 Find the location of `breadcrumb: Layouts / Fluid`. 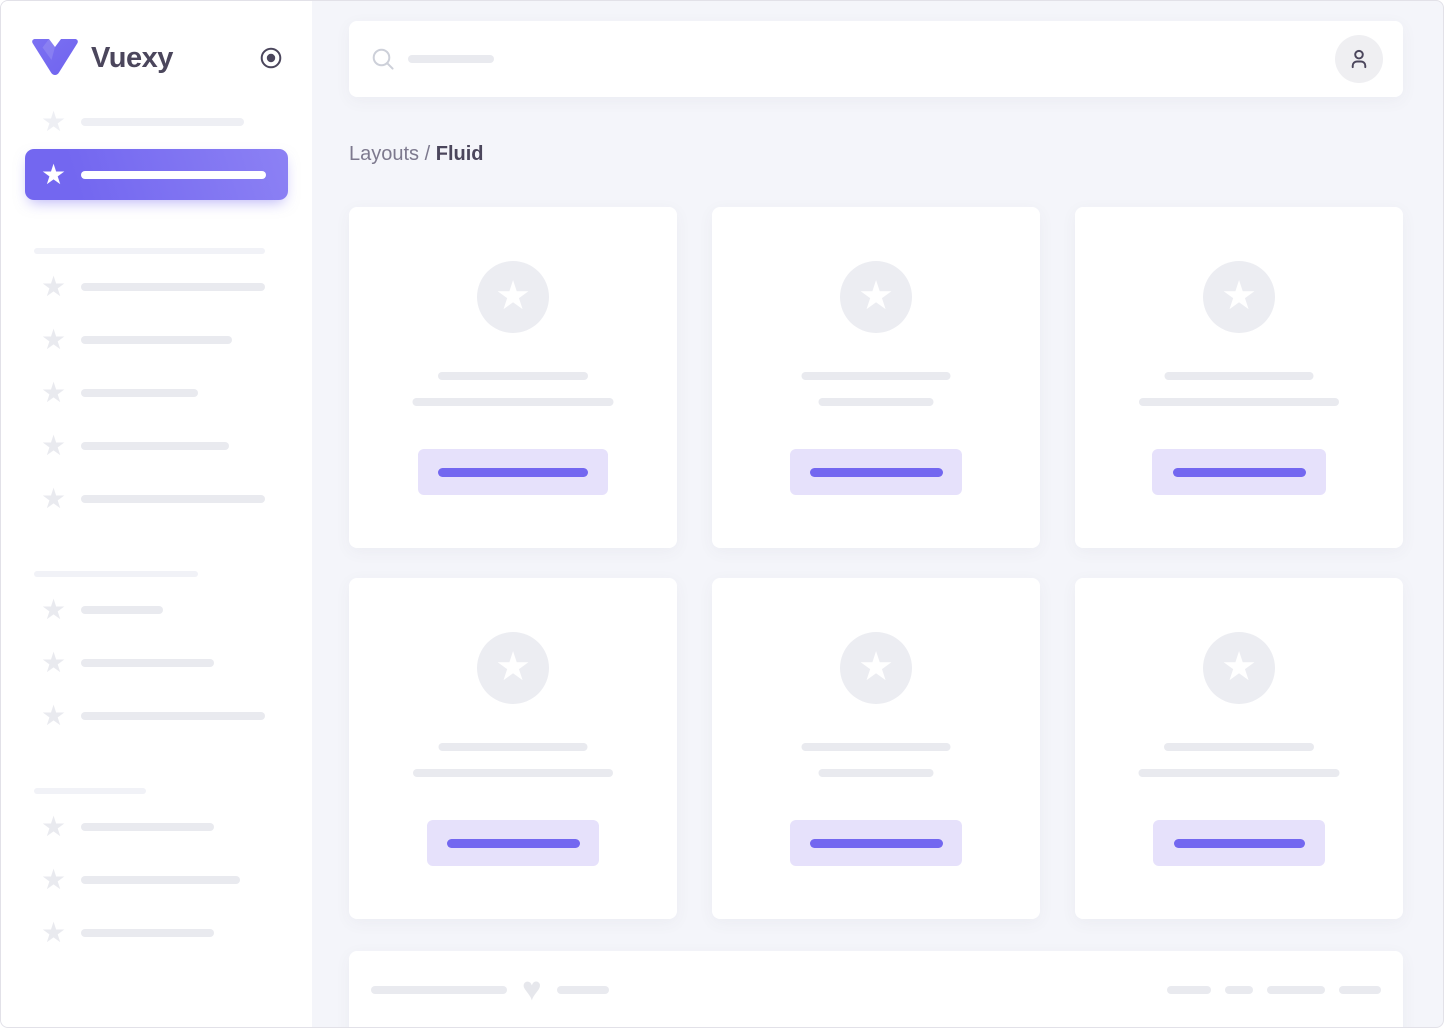

breadcrumb: Layouts / Fluid is located at coordinates (416, 154).